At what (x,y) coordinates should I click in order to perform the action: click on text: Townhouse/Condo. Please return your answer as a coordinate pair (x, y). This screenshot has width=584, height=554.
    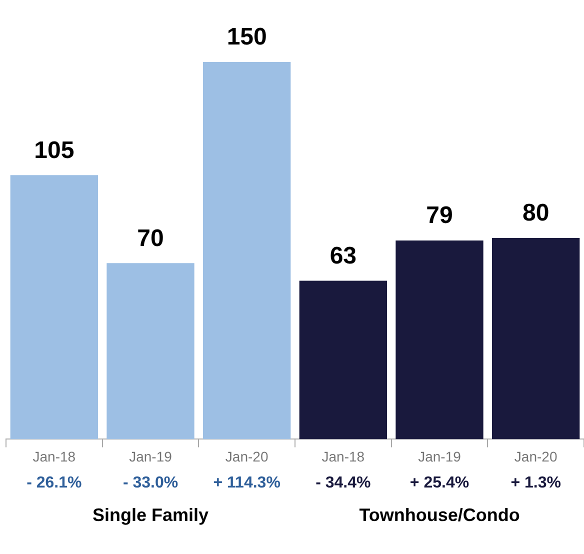
    Looking at the image, I should click on (439, 515).